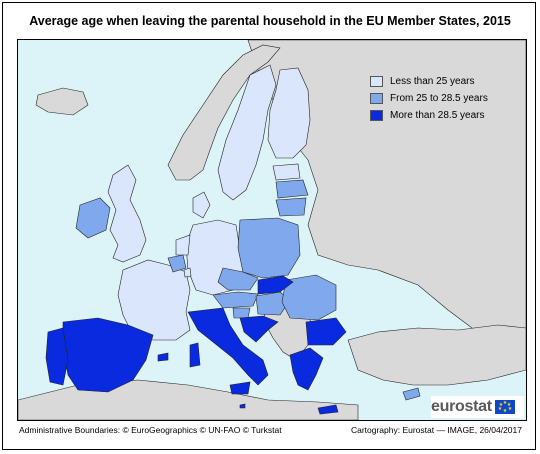 This screenshot has width=540, height=454. I want to click on luxembourg, so click(187, 272).